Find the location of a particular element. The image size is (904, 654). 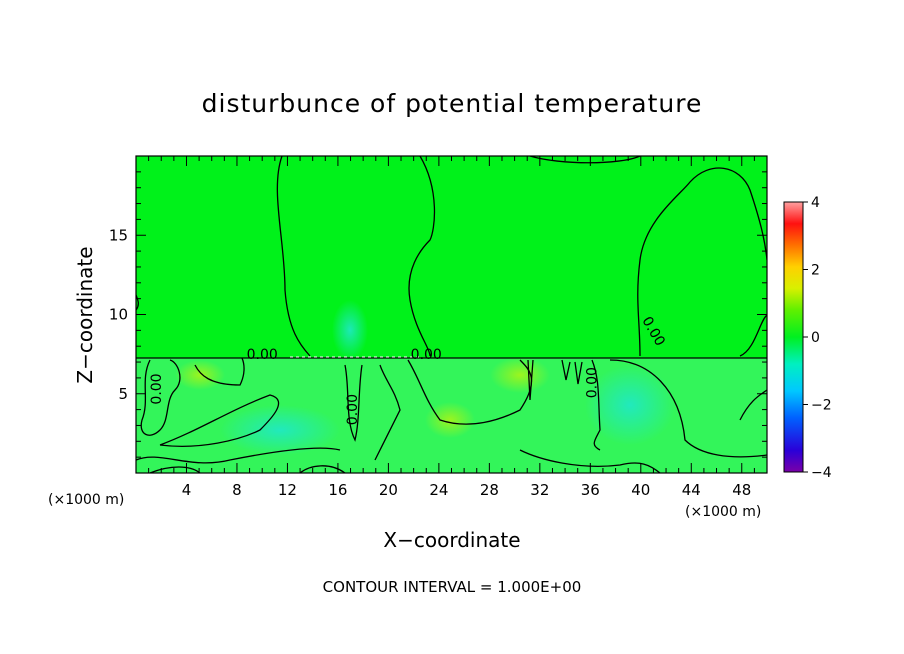

x-tick-label: 36 is located at coordinates (590, 490).